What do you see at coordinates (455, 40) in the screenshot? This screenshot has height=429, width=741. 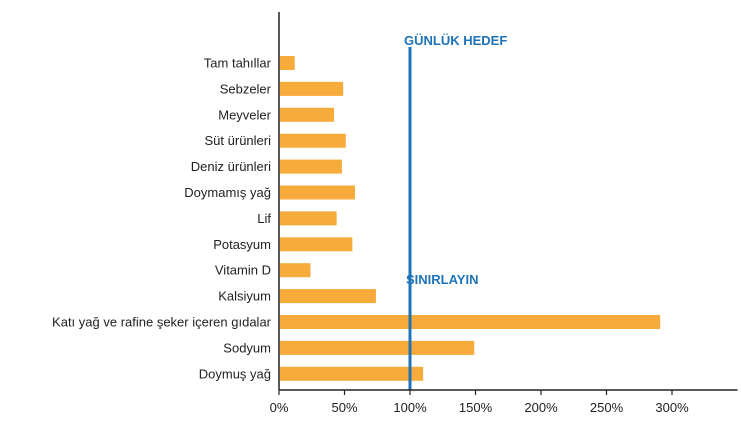 I see `annotation-daily-target: GÜNLÜK HEDEF` at bounding box center [455, 40].